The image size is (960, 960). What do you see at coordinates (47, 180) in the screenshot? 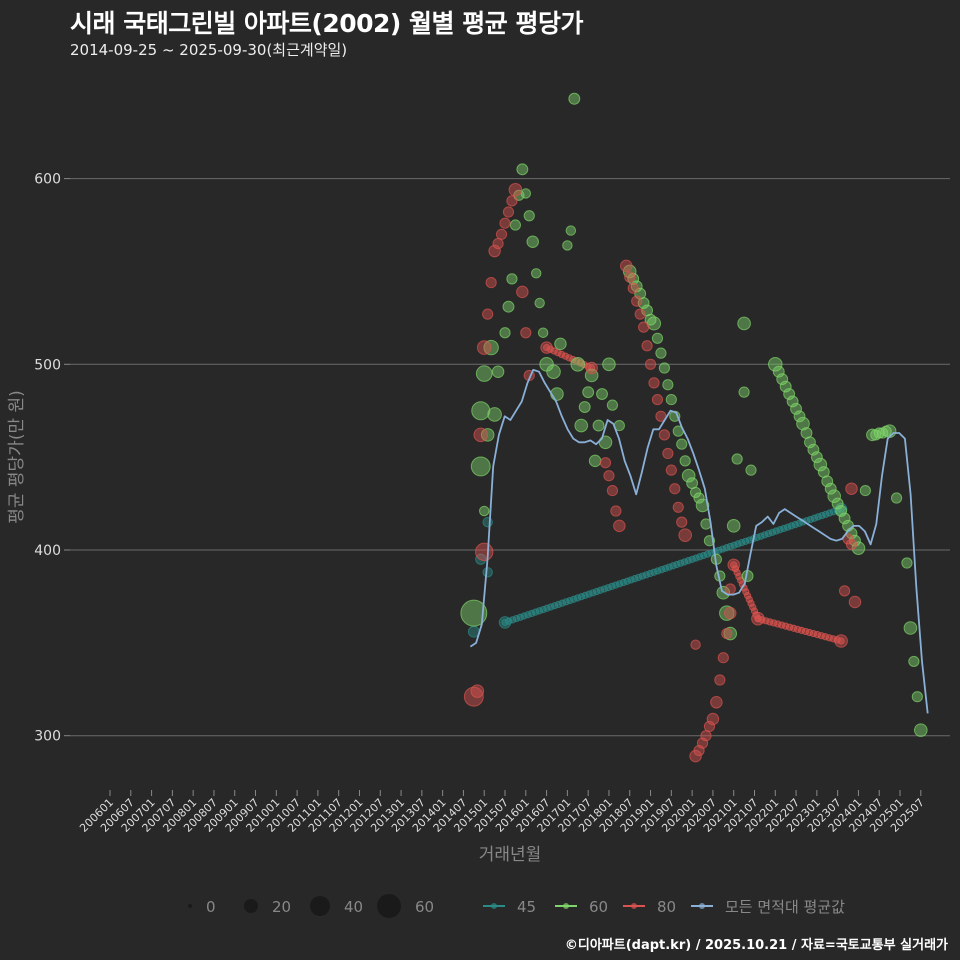
I see `y-tick-label: 600` at bounding box center [47, 180].